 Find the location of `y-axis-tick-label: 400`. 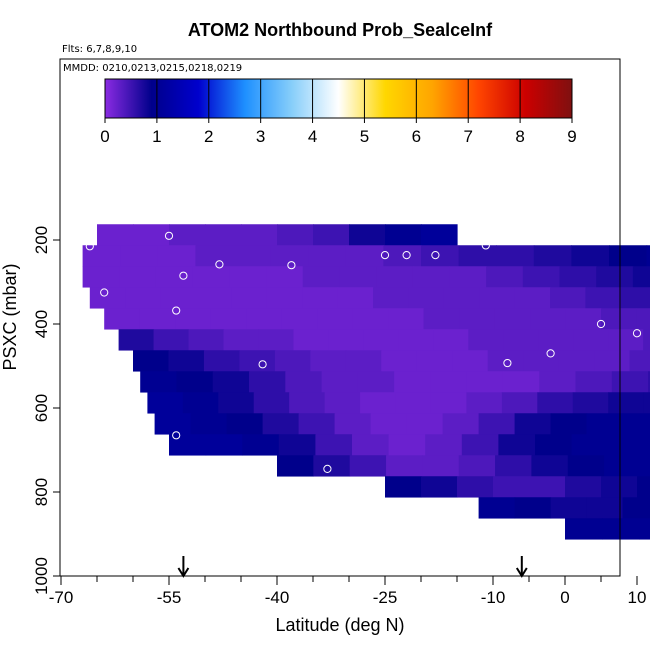

y-axis-tick-label: 400 is located at coordinates (41, 324).